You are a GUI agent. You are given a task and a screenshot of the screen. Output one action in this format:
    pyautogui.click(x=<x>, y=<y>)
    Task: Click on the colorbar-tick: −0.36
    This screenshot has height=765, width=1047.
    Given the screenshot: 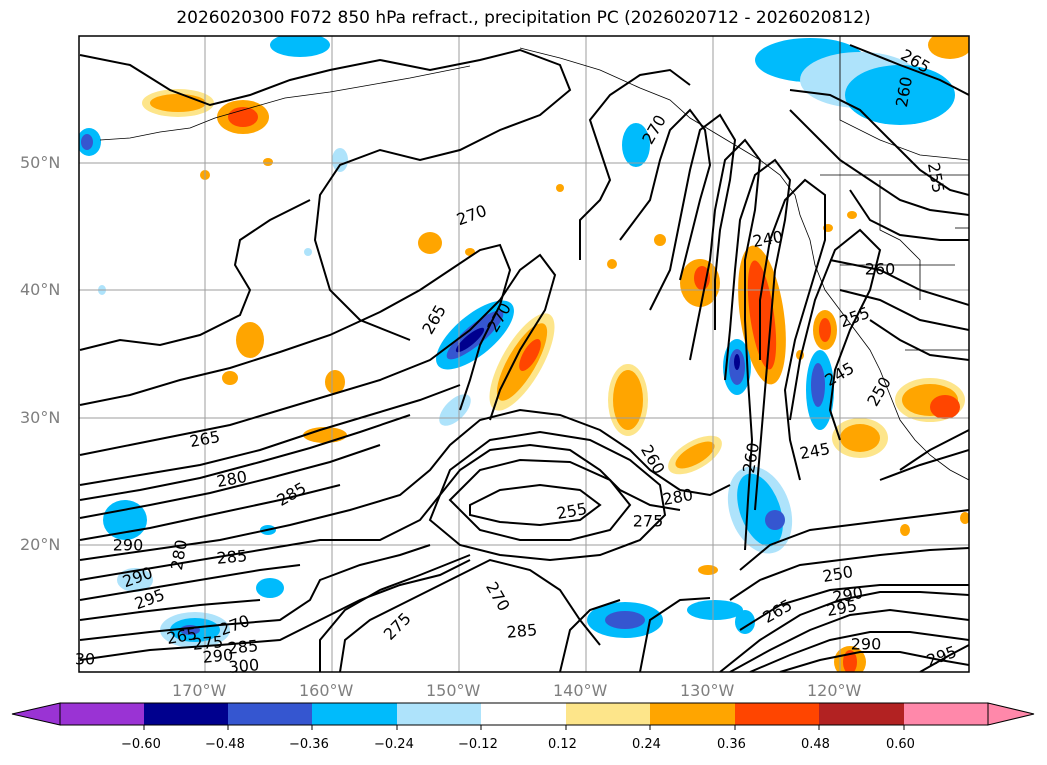 What is the action you would take?
    pyautogui.click(x=309, y=744)
    